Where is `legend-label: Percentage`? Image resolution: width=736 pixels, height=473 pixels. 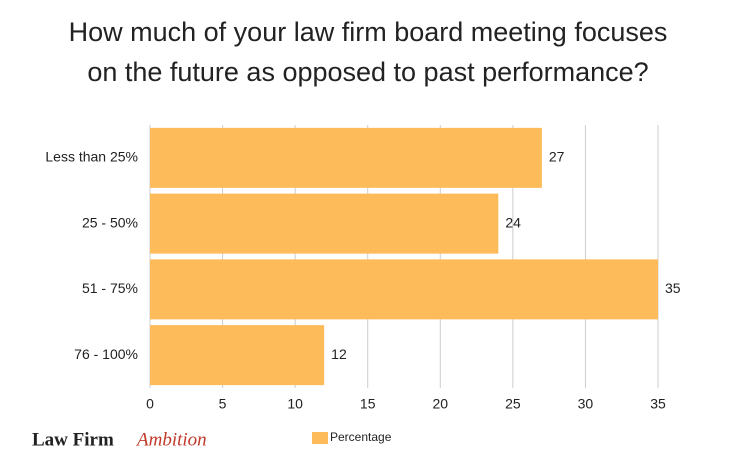
legend-label: Percentage is located at coordinates (361, 437).